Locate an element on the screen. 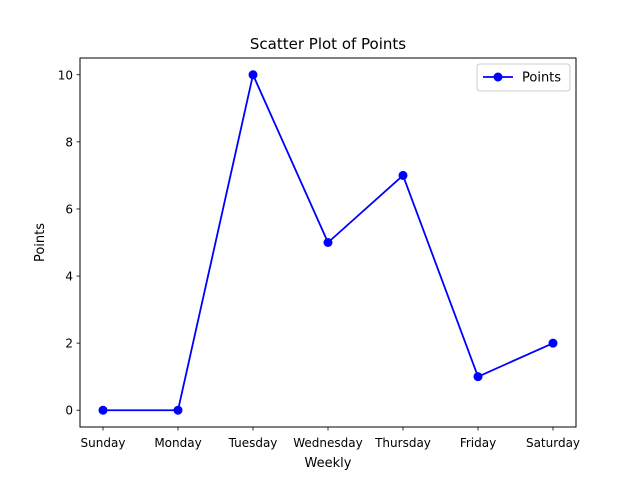 Image resolution: width=640 pixels, height=480 pixels. y-tick-label: 2 is located at coordinates (69, 344).